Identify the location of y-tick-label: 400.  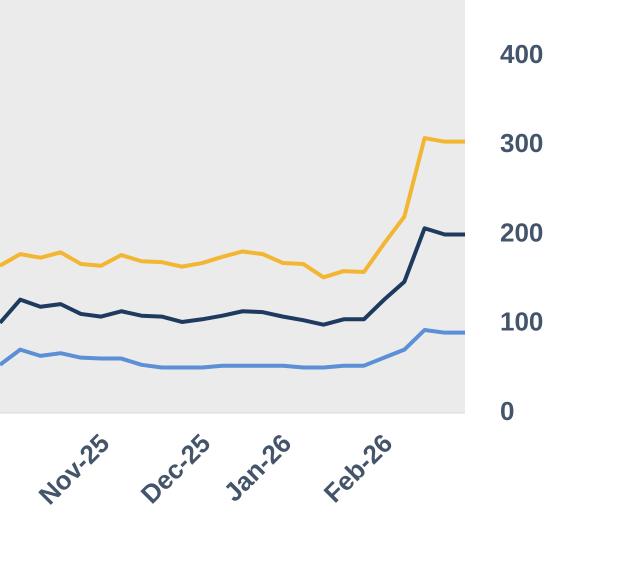
(521, 54).